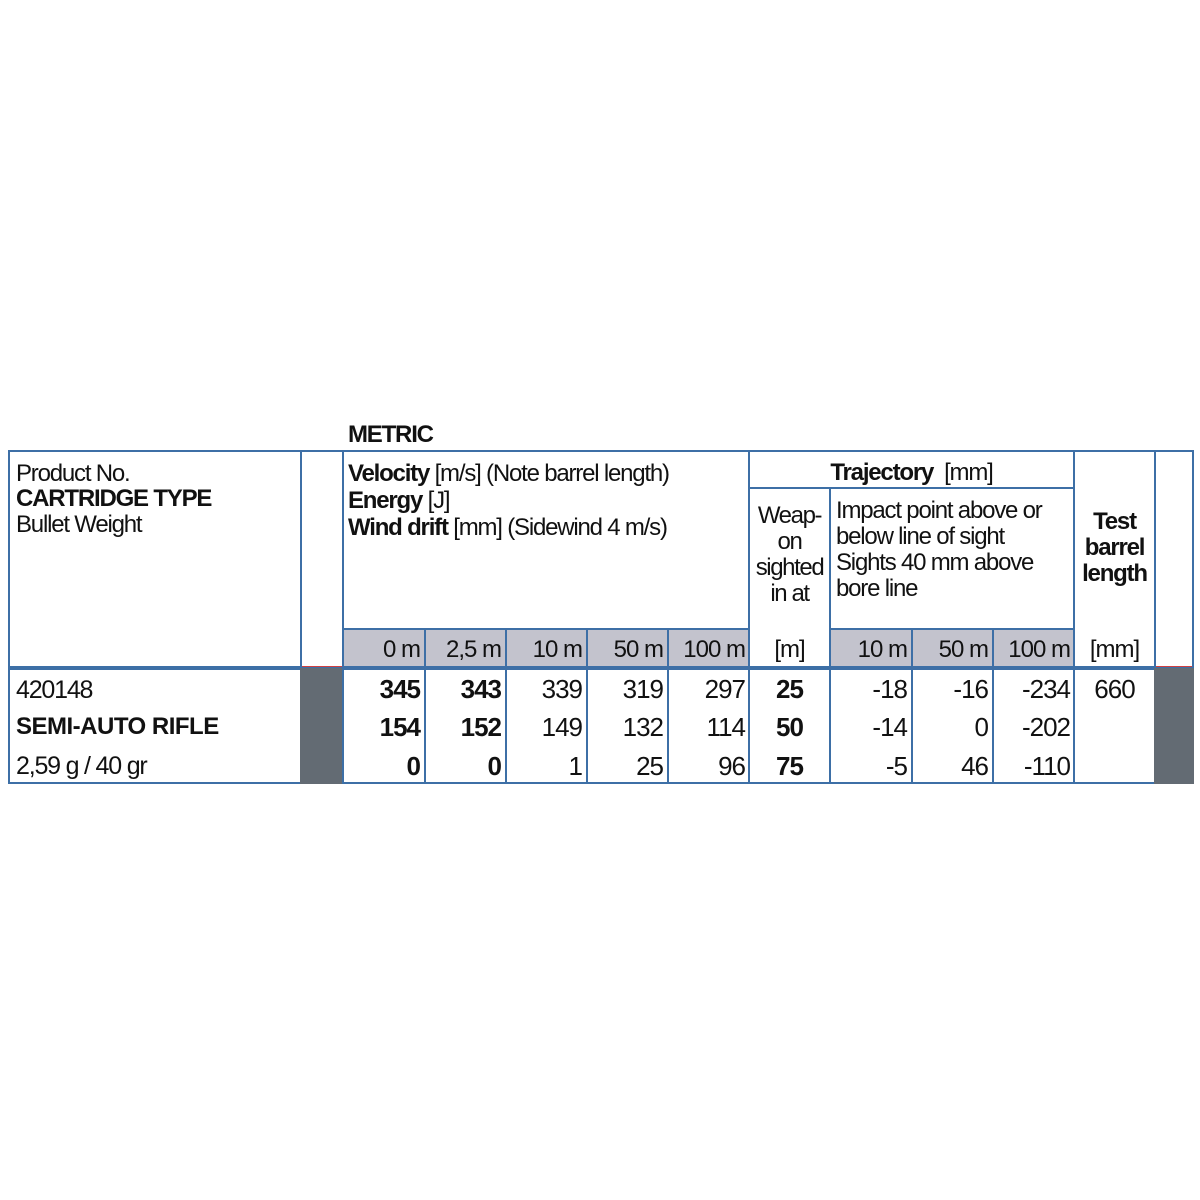 This screenshot has height=1200, width=1200. I want to click on trajectory-value: 0, so click(981, 727).